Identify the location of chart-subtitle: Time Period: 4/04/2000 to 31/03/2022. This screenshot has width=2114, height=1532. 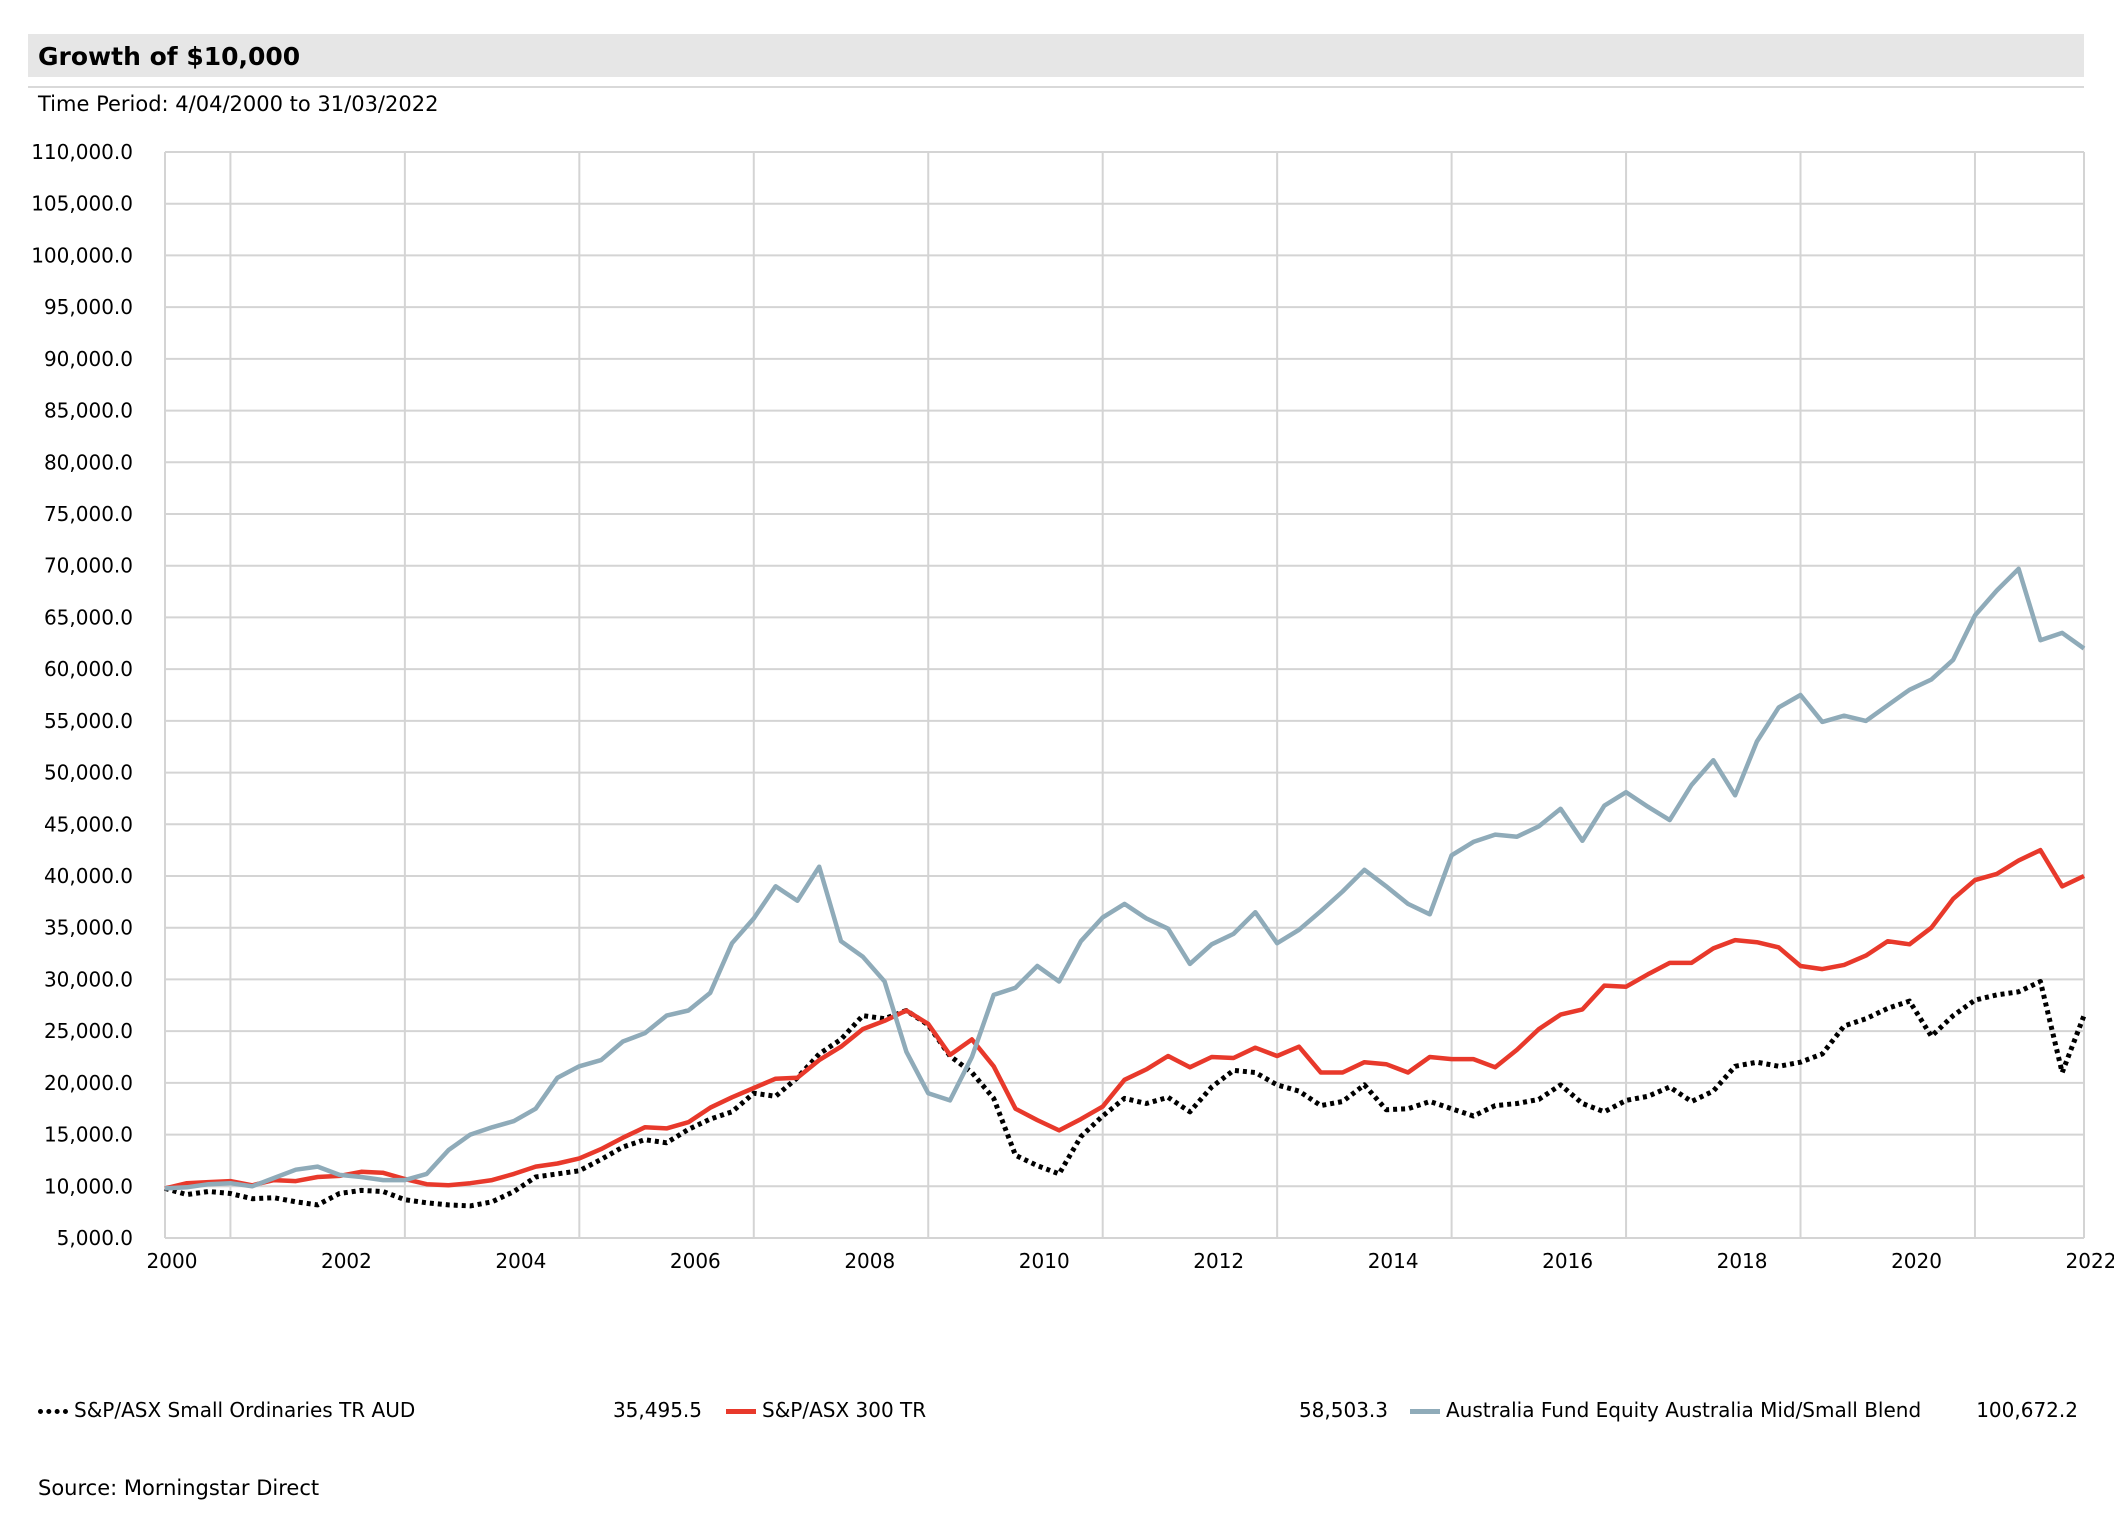
(238, 104).